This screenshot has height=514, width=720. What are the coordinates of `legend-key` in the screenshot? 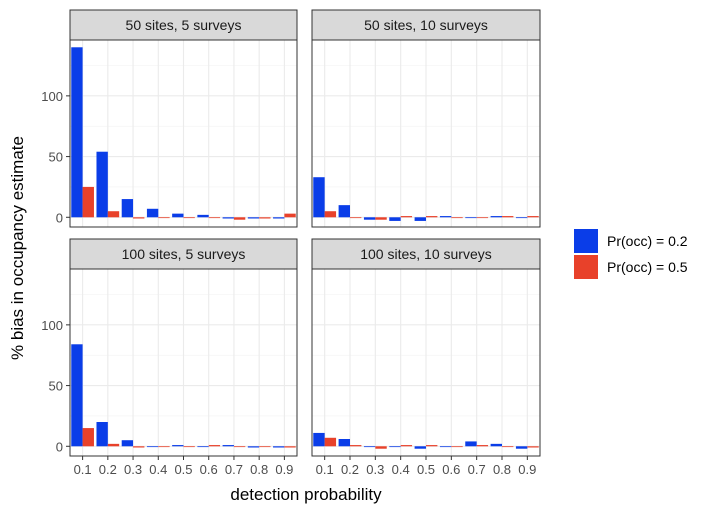 It's located at (586, 241).